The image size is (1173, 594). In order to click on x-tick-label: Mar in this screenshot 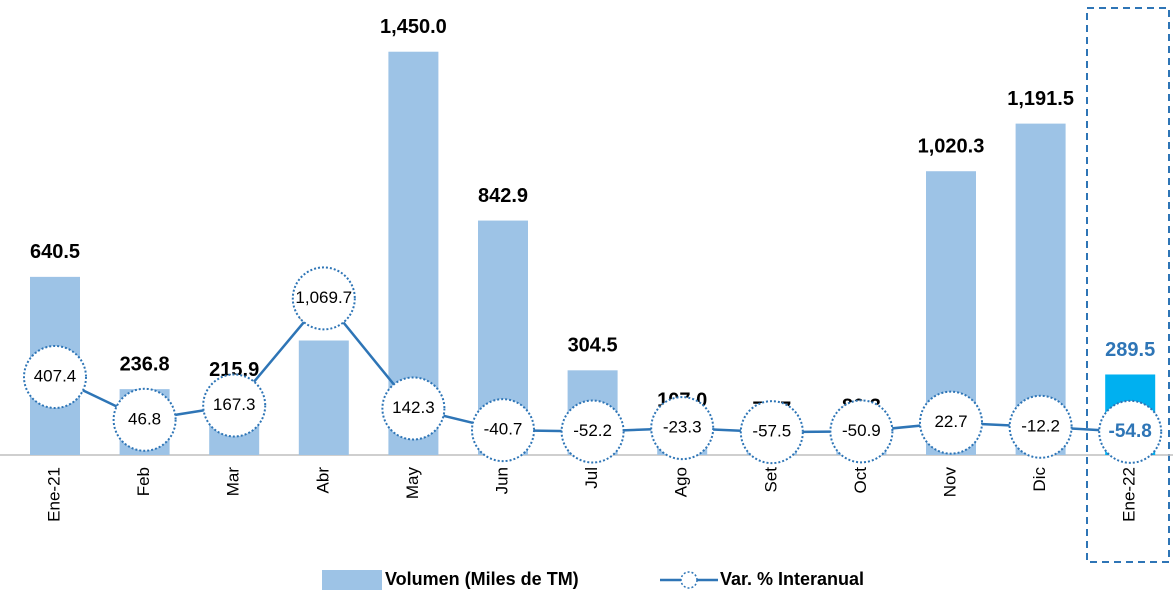, I will do `click(233, 482)`.